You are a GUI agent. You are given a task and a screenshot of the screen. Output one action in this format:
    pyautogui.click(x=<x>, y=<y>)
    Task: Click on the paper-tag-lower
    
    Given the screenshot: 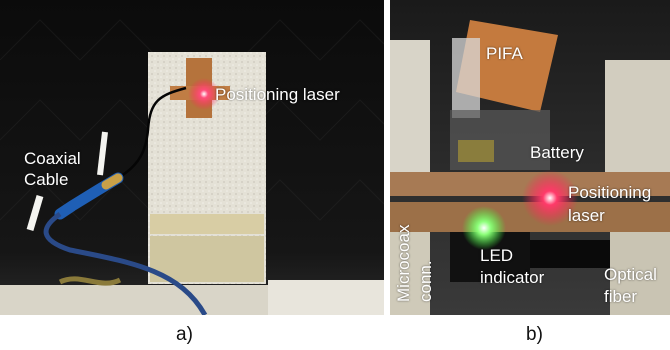 What is the action you would take?
    pyautogui.click(x=35, y=213)
    